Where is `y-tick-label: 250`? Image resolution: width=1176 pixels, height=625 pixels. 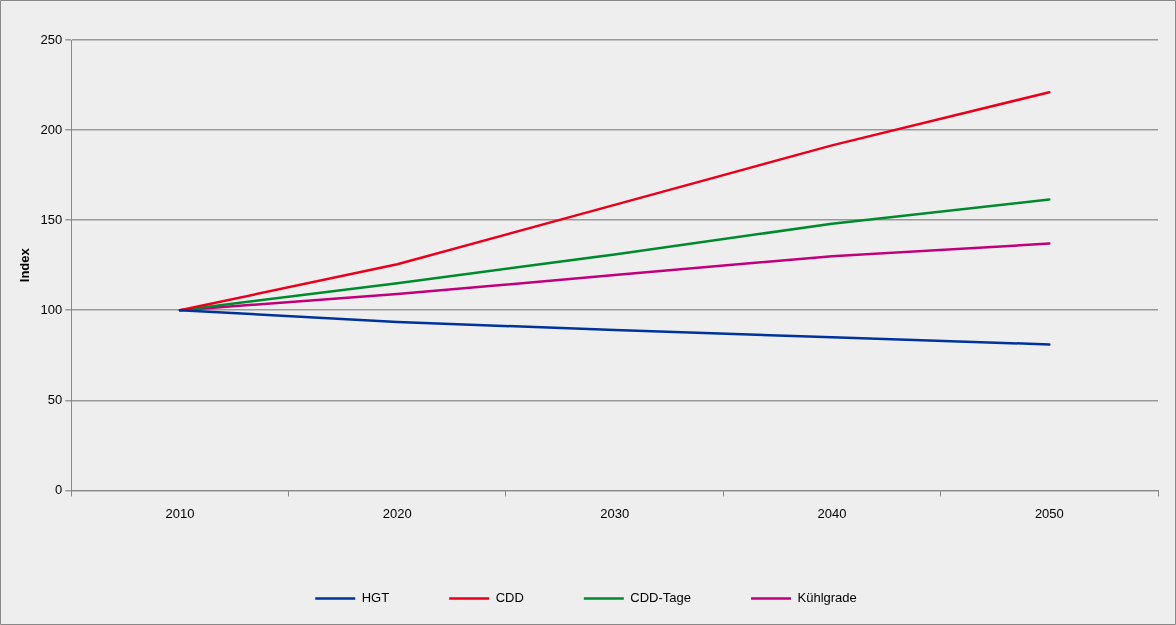 y-tick-label: 250 is located at coordinates (51, 39).